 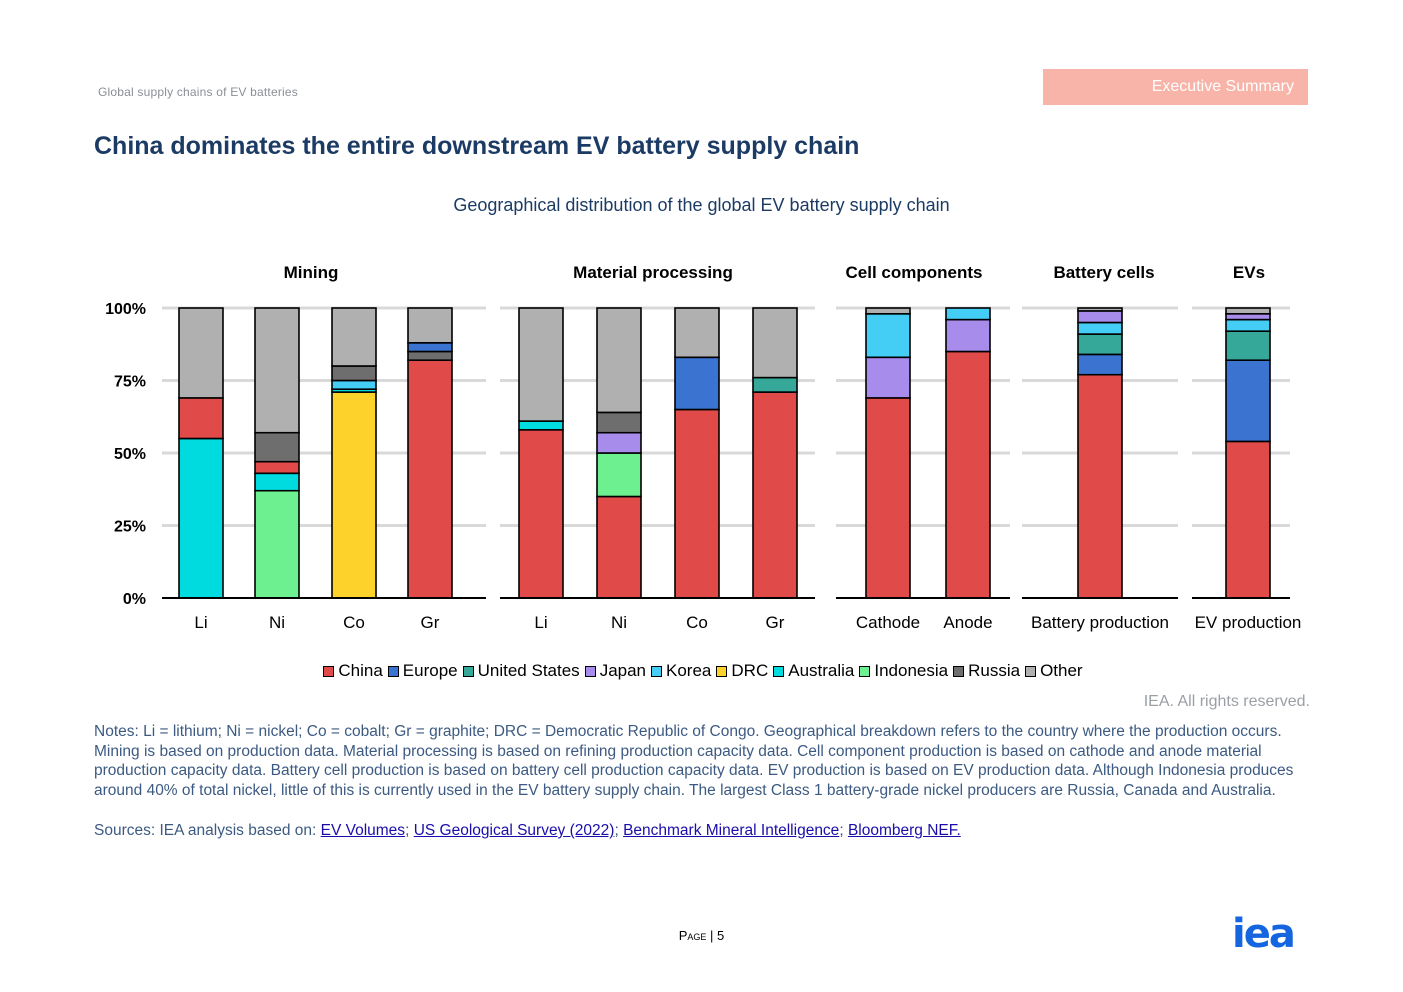 What do you see at coordinates (363, 830) in the screenshot?
I see `source-link-ev-volumes: EV Volumes` at bounding box center [363, 830].